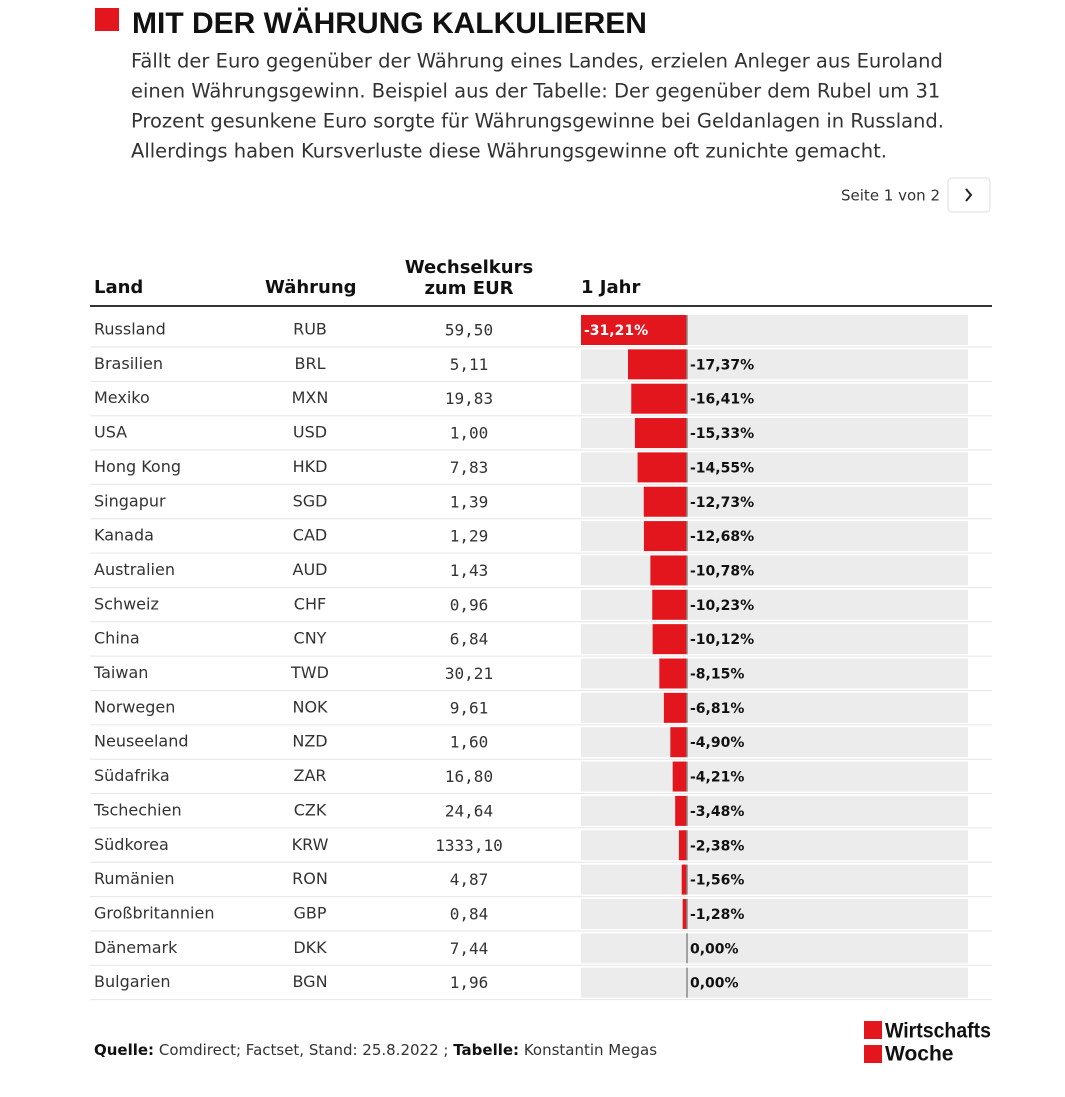 This screenshot has width=1065, height=1097. I want to click on country: China, so click(117, 638).